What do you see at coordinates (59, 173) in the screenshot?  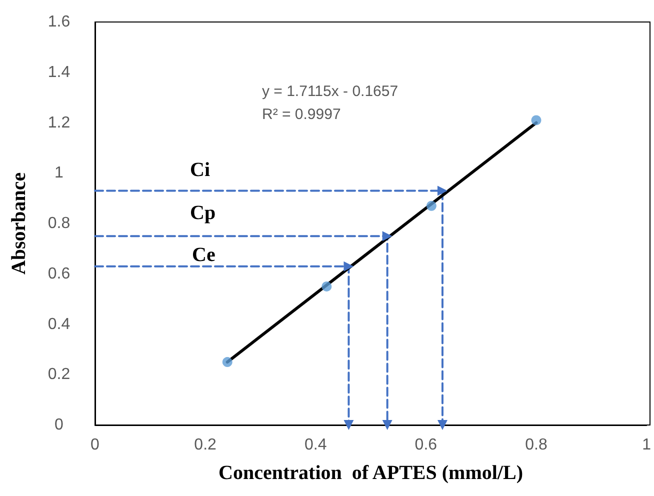 I see `y-tick-label: 1` at bounding box center [59, 173].